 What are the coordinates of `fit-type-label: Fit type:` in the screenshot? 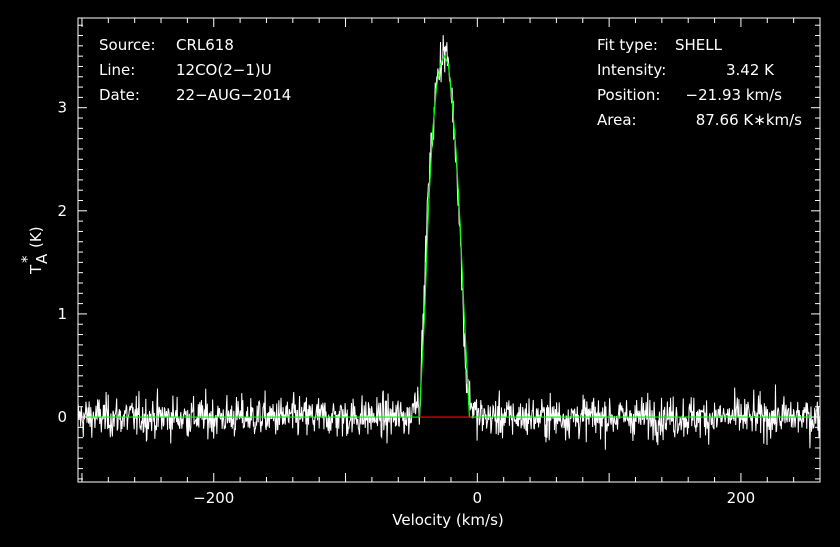 It's located at (627, 45).